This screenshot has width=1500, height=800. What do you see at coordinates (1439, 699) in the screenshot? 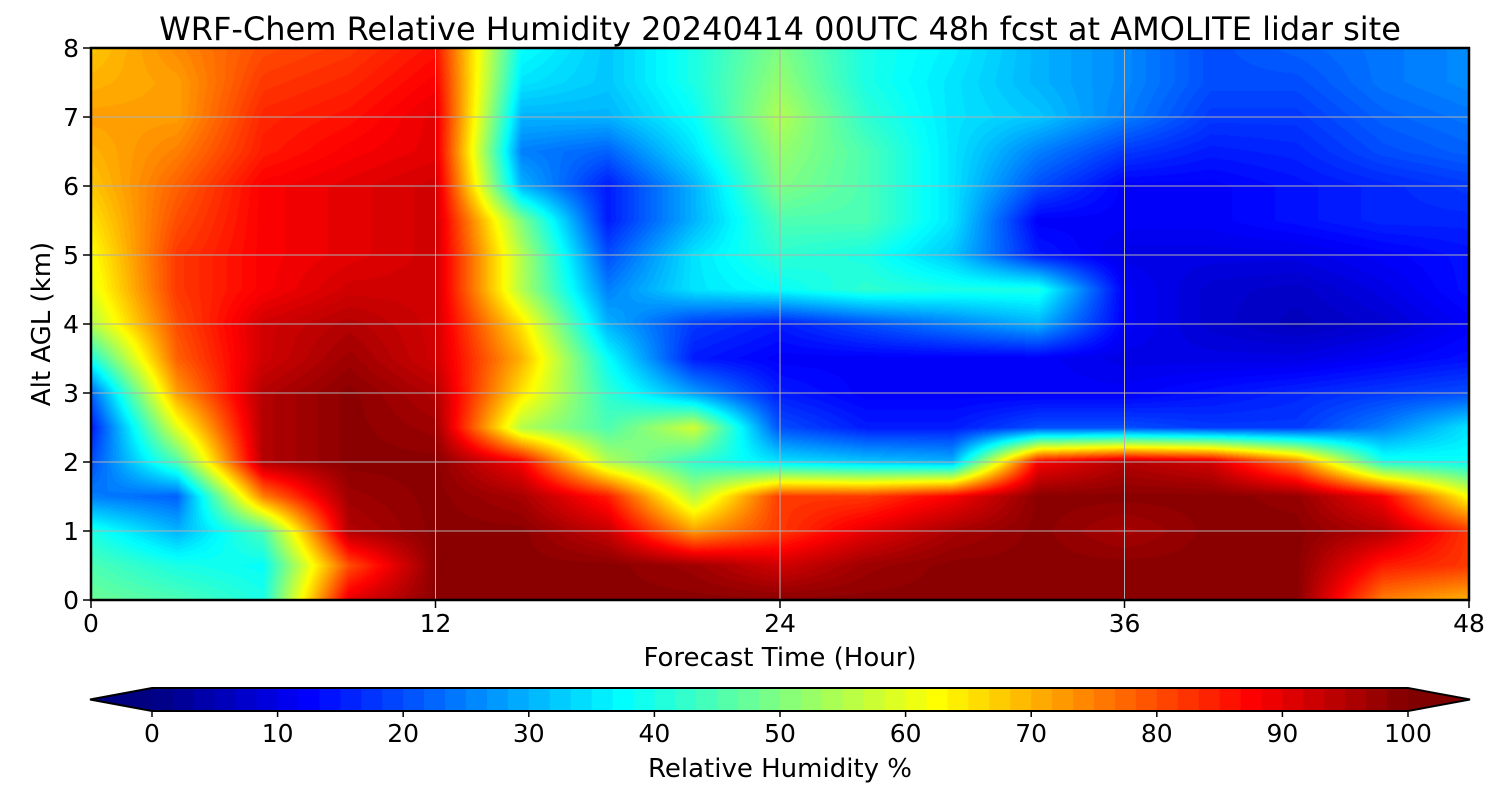
I see `colorbar-extend-high` at bounding box center [1439, 699].